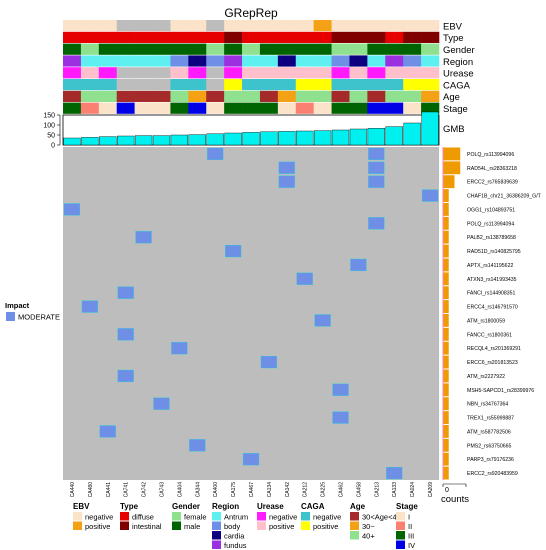  I want to click on legend-label-region-antrum: Antrum, so click(236, 517).